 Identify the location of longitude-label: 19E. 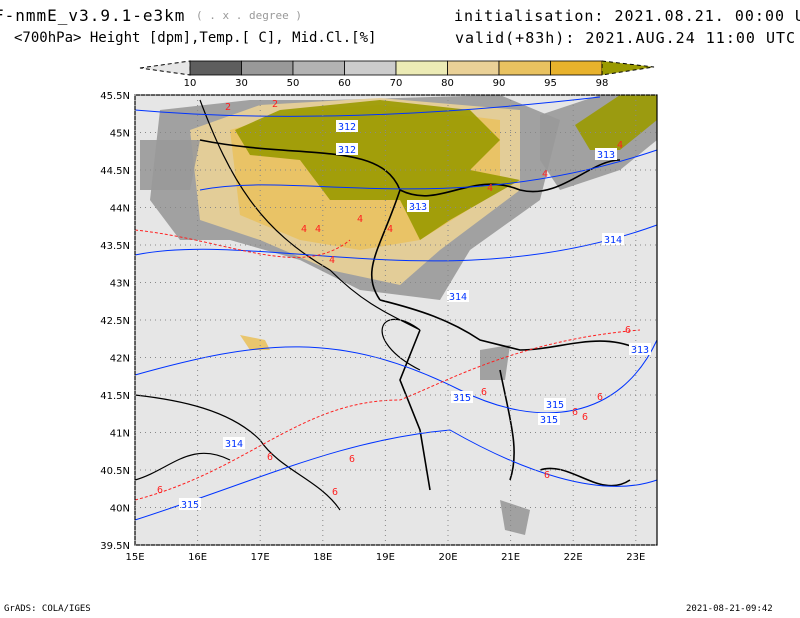
(385, 557).